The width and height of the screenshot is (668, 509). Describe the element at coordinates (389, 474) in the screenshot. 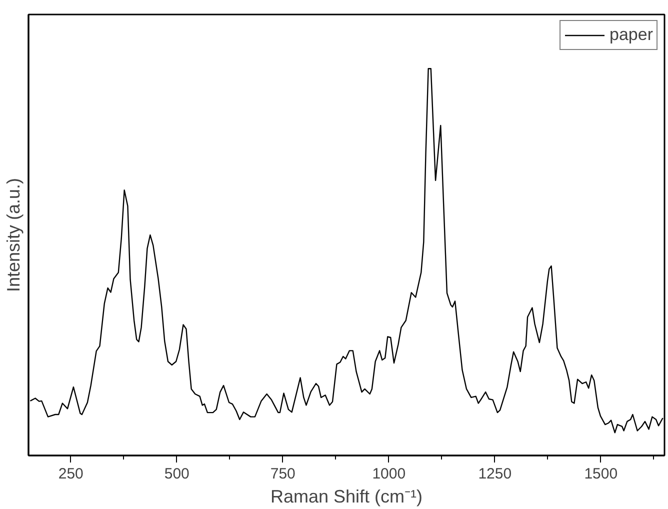

I see `x-tick-label: 1000` at that location.